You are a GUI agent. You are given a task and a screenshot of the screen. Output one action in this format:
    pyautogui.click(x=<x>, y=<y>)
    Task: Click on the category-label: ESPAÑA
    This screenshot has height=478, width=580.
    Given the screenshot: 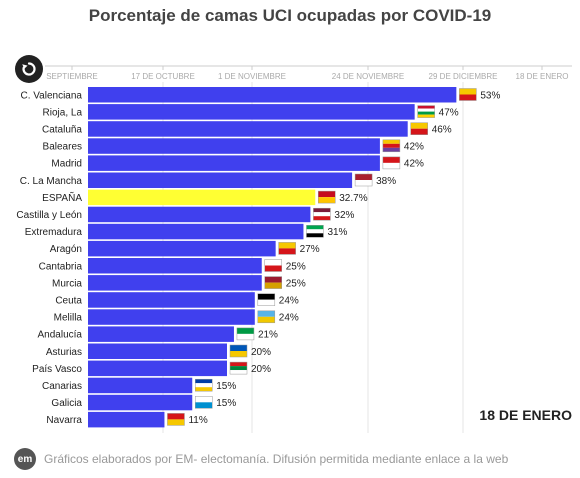 What is the action you would take?
    pyautogui.click(x=62, y=197)
    